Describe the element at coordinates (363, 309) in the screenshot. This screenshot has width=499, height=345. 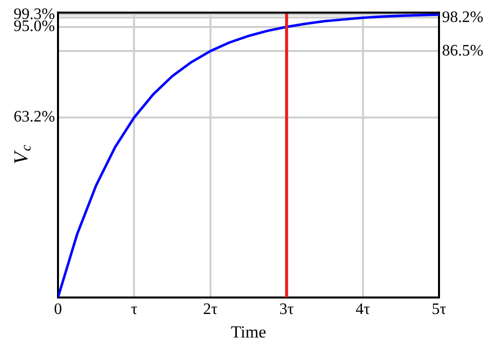
I see `x-tick-label: 4τ` at that location.